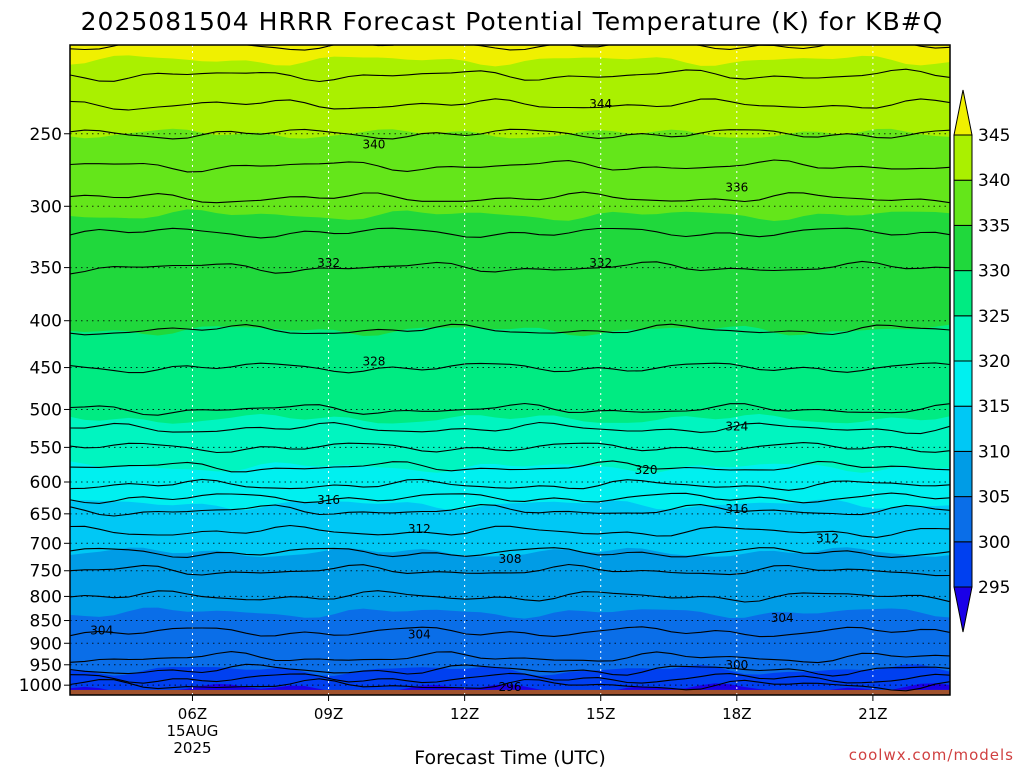 The height and width of the screenshot is (768, 1024). I want to click on x-tick-label-06Z: 06Z, so click(192, 714).